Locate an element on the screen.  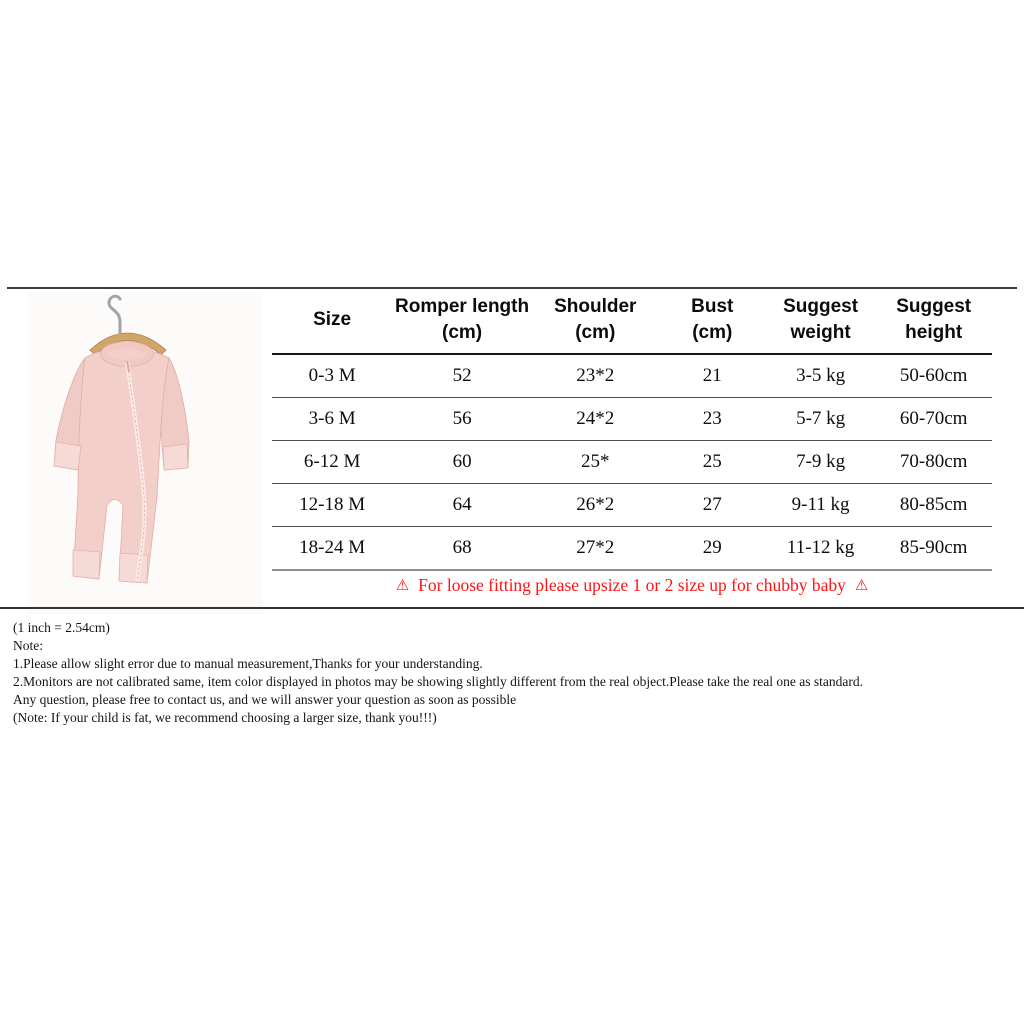
bottom-divider-line is located at coordinates (512, 608).